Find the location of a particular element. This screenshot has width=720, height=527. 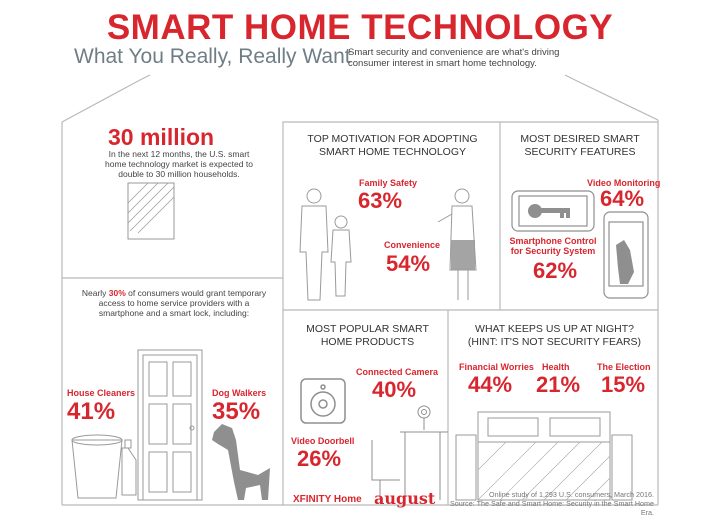

video-monitoring-pct: 64% is located at coordinates (622, 198).